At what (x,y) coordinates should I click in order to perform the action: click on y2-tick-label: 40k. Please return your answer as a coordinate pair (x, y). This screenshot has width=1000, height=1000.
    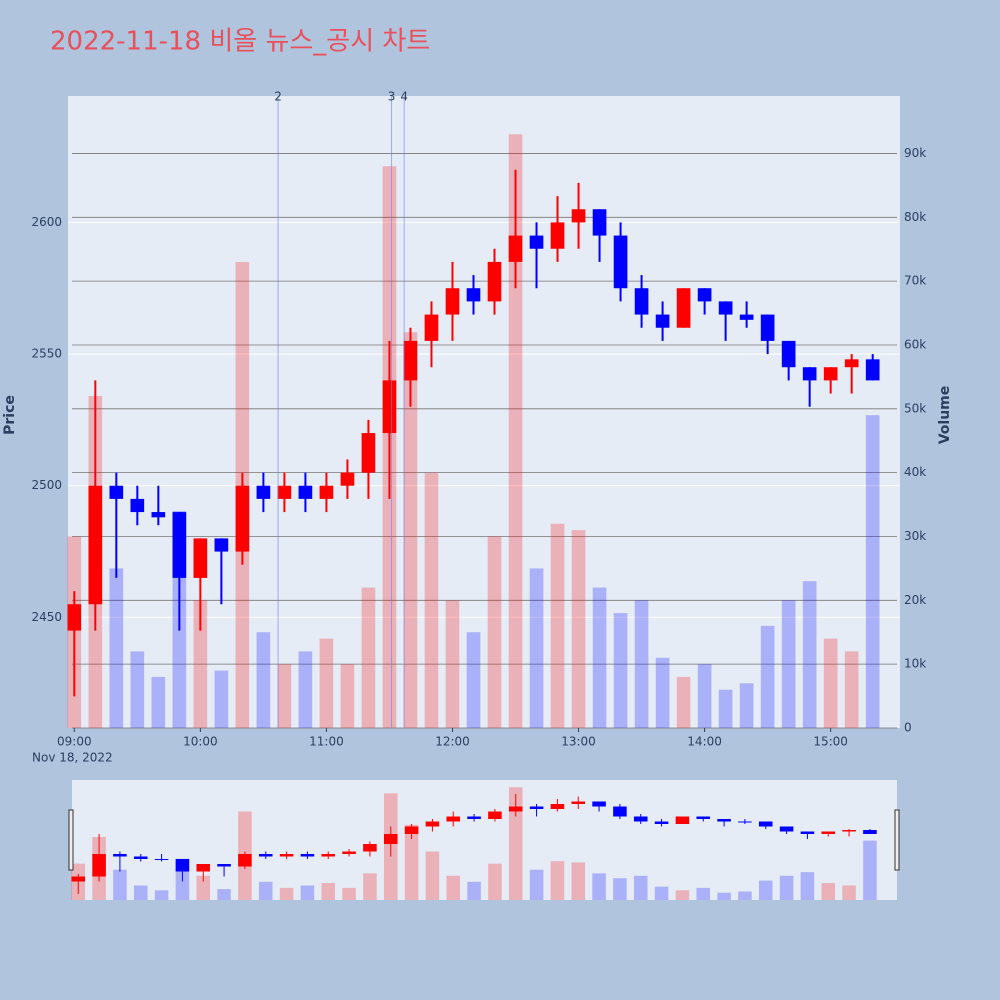
    Looking at the image, I should click on (915, 472).